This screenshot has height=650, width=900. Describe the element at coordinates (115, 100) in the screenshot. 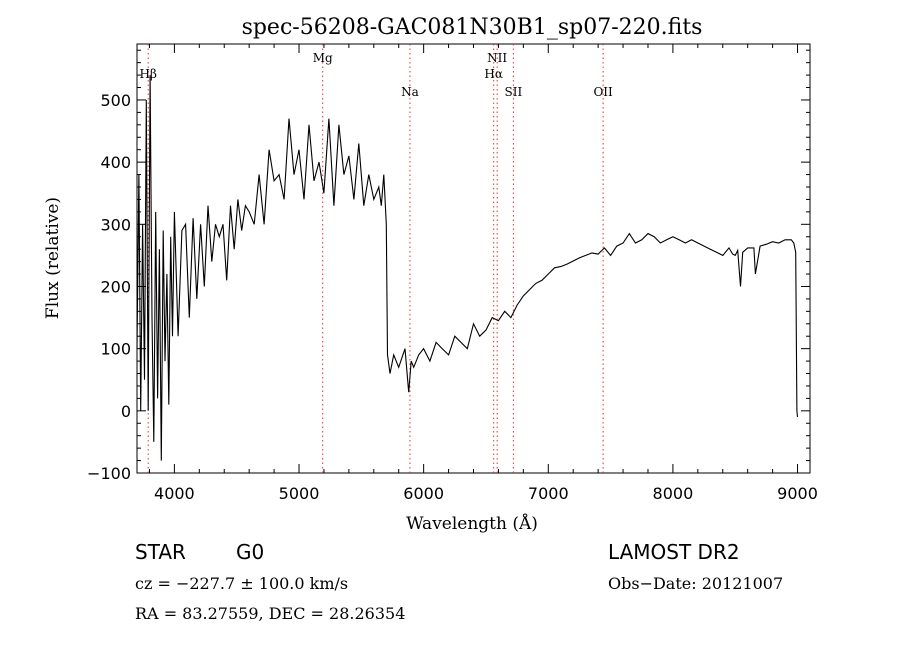

I see `y-tick-label: 500` at that location.